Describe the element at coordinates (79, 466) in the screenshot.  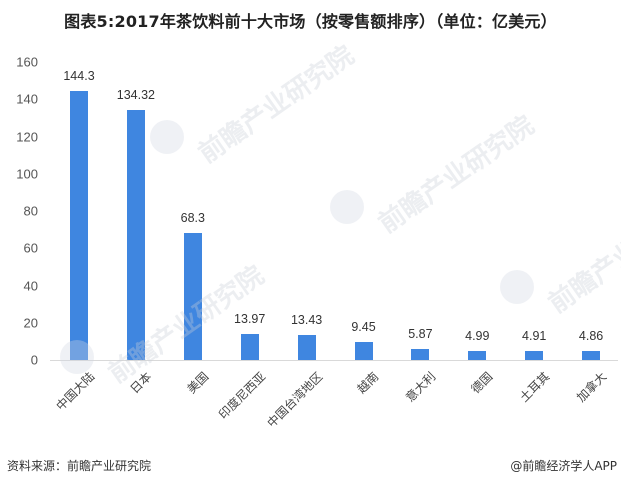
I see `source-note: 资料来源：前瞻产业研究院` at that location.